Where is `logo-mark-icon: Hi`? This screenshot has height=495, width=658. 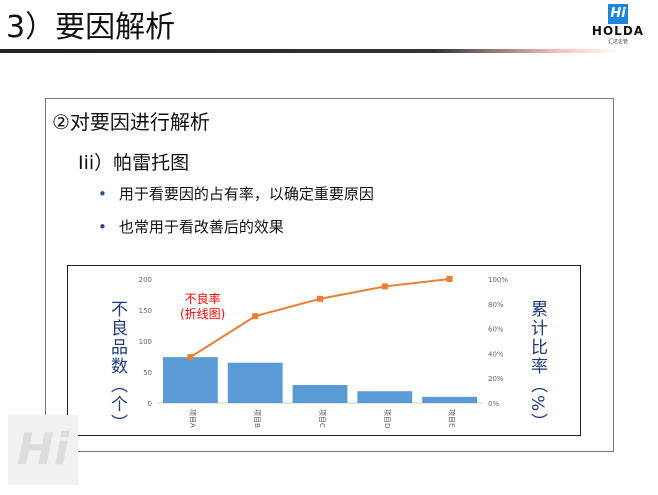
logo-mark-icon: Hi is located at coordinates (618, 14).